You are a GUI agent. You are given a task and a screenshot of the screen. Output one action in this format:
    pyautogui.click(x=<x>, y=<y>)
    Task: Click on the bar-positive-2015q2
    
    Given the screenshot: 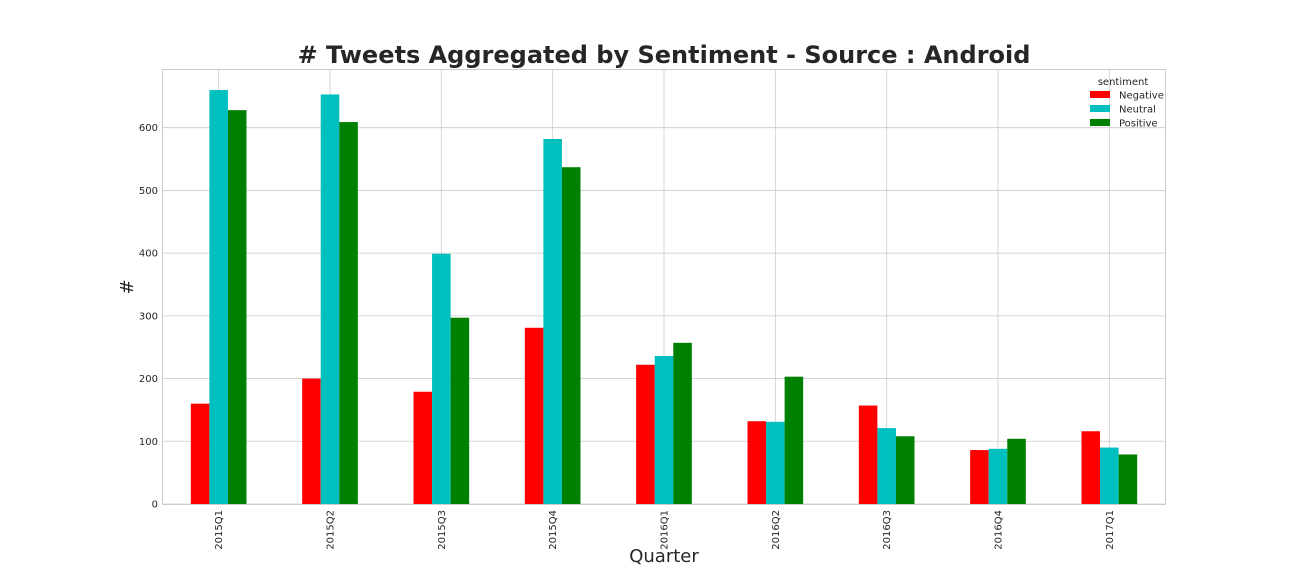 What is the action you would take?
    pyautogui.click(x=348, y=313)
    